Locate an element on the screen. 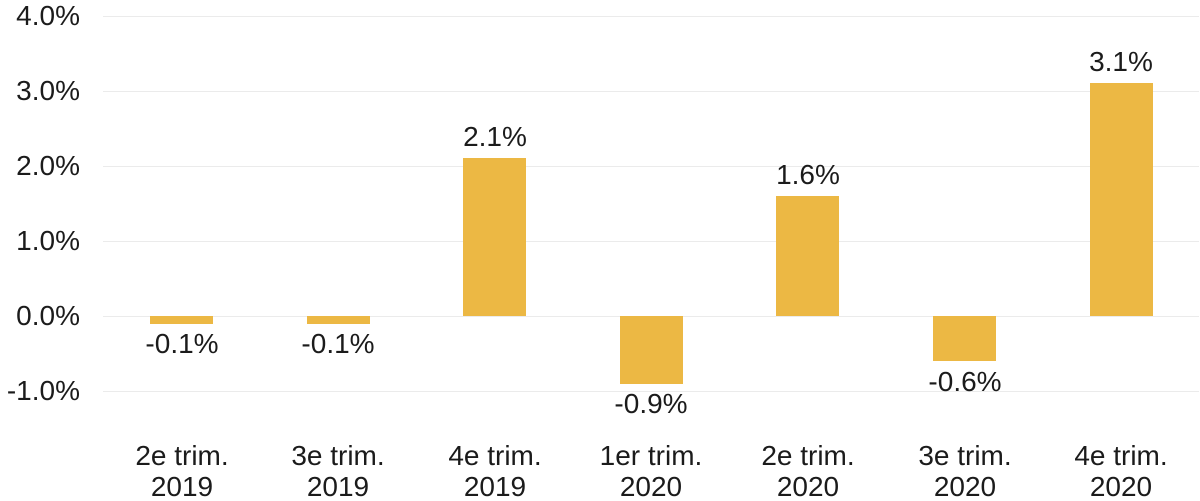 Image resolution: width=1200 pixels, height=501 pixels. x-axis-category-label: 4e trim. 2019 is located at coordinates (495, 470).